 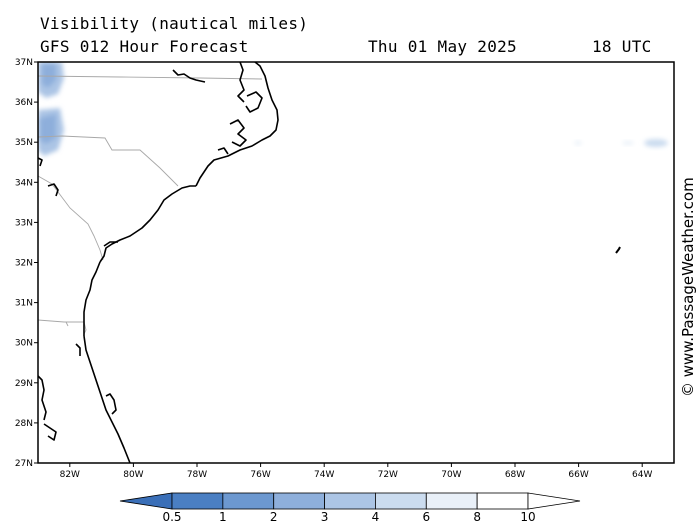 What do you see at coordinates (24, 143) in the screenshot?
I see `lat-tick-label: 35N` at bounding box center [24, 143].